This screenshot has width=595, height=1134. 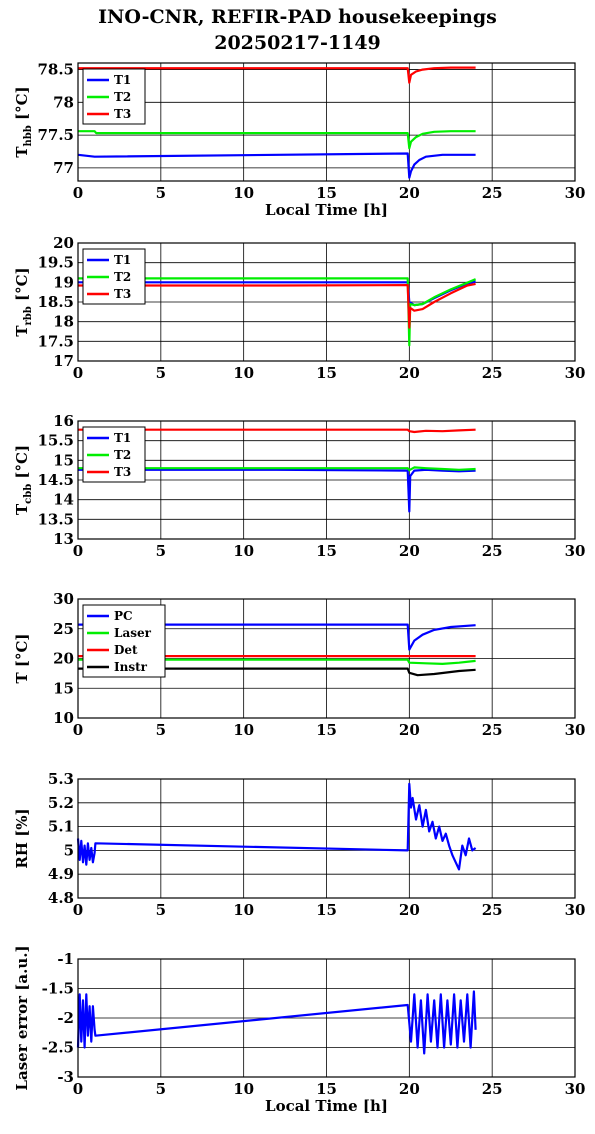 I want to click on legend-entry-det: Det, so click(x=126, y=650).